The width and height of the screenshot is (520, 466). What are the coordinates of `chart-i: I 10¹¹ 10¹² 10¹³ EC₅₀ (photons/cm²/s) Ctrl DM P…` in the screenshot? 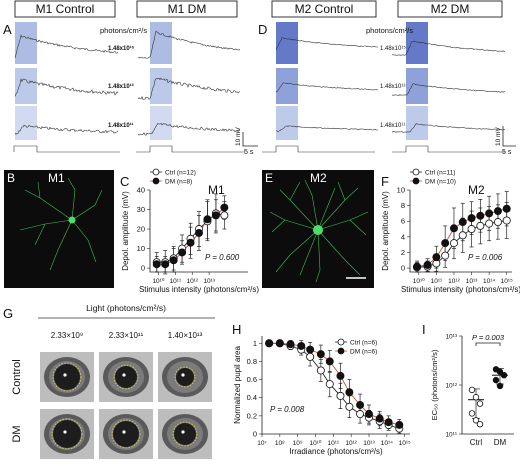 It's located at (468, 384).